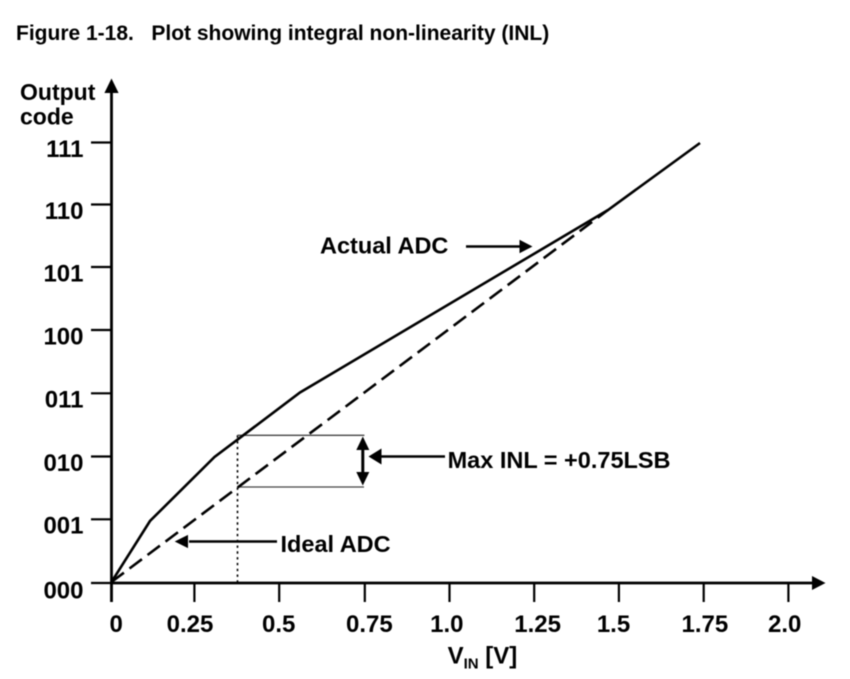  Describe the element at coordinates (384, 245) in the screenshot. I see `svg-text: Actual ADC` at that location.